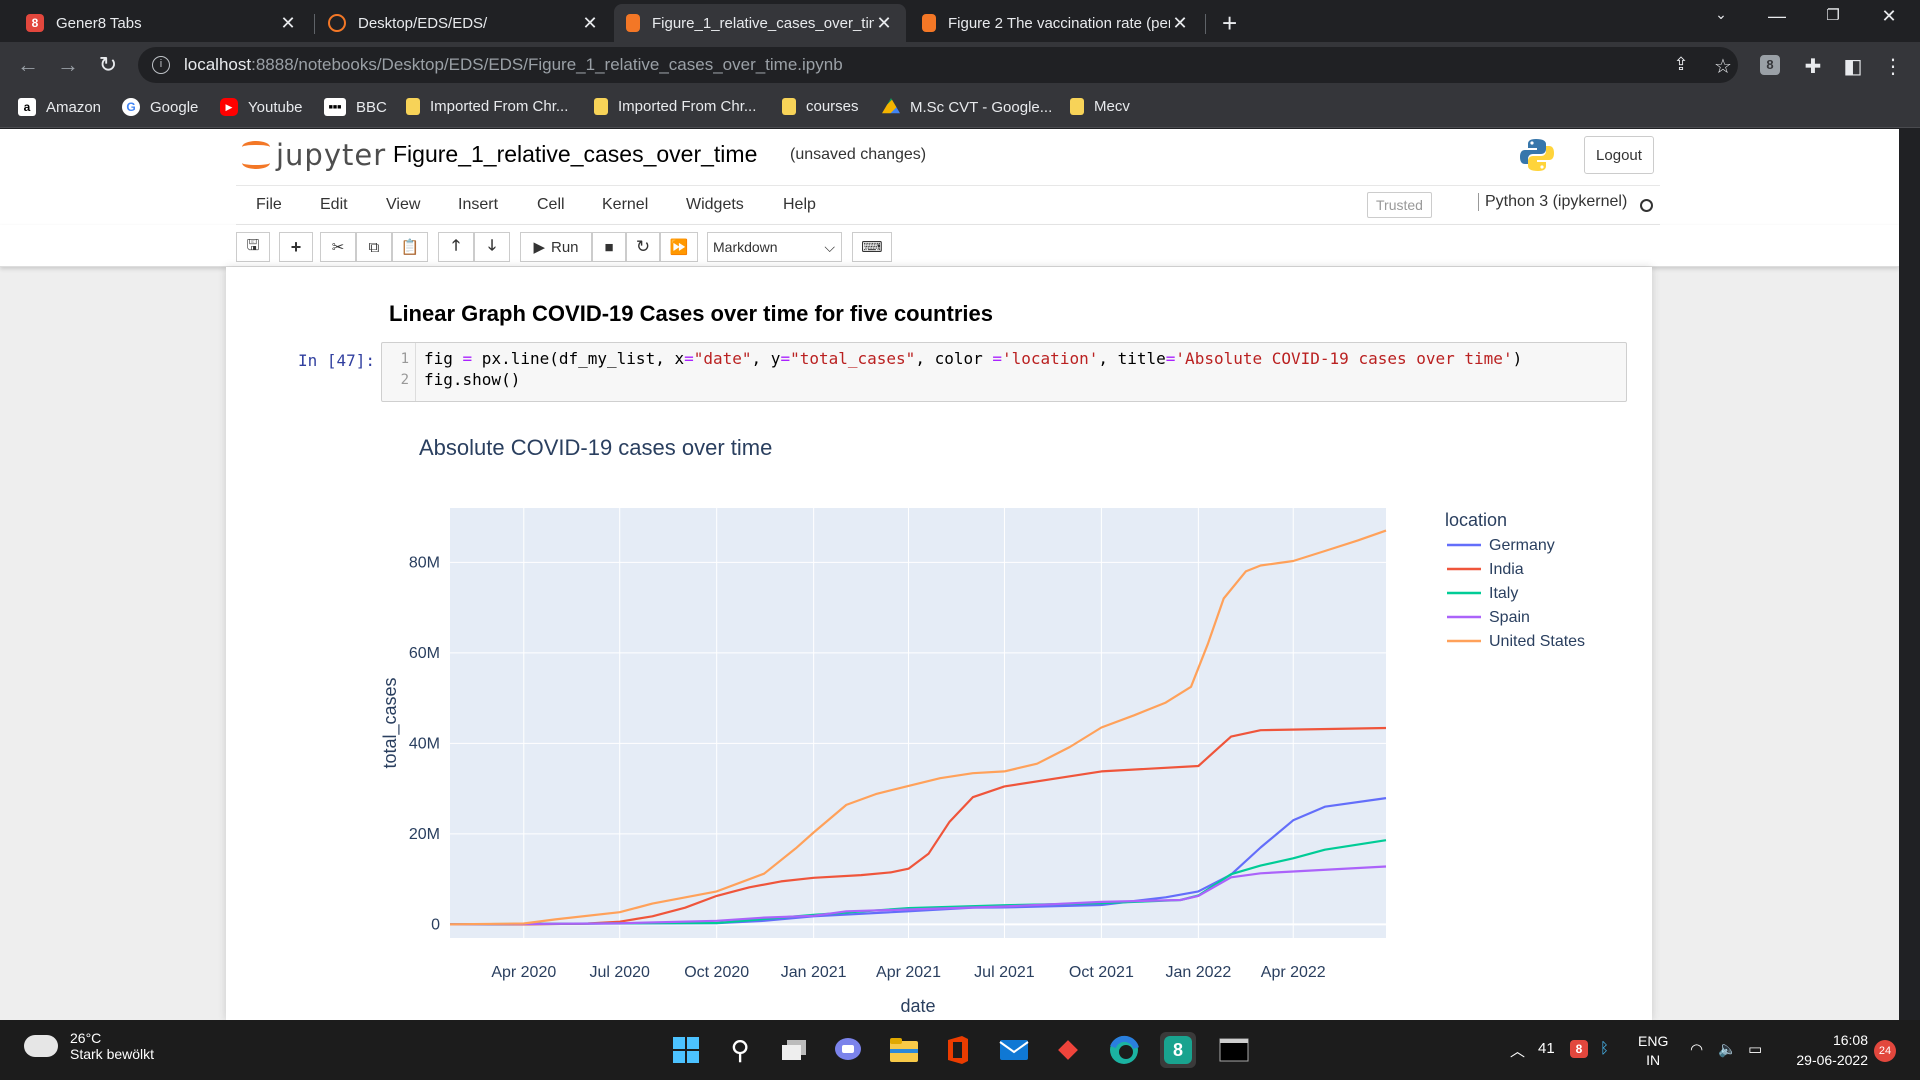 This screenshot has height=1080, width=1920. Describe the element at coordinates (1482, 593) in the screenshot. I see `legend-item-italy: Italy` at that location.